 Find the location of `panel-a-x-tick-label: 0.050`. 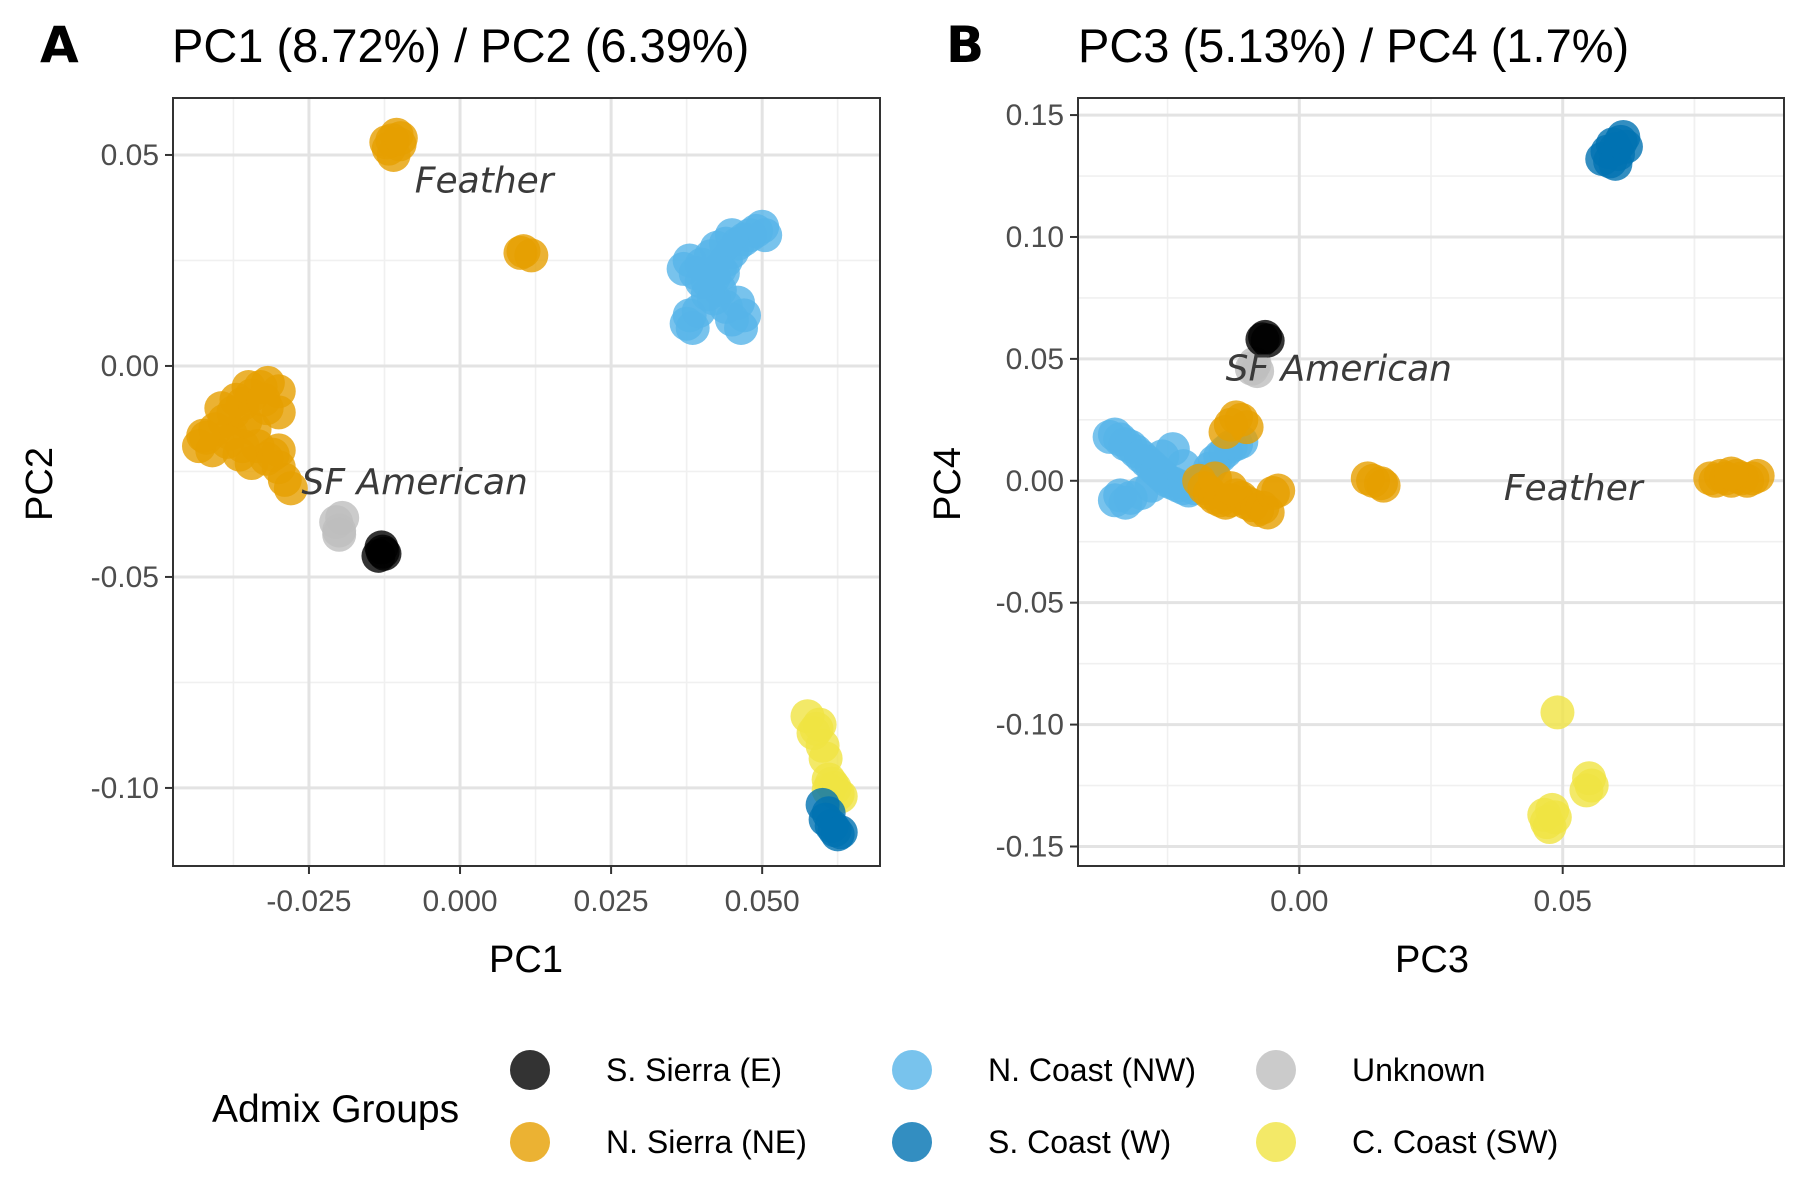

panel-a-x-tick-label: 0.050 is located at coordinates (762, 901).